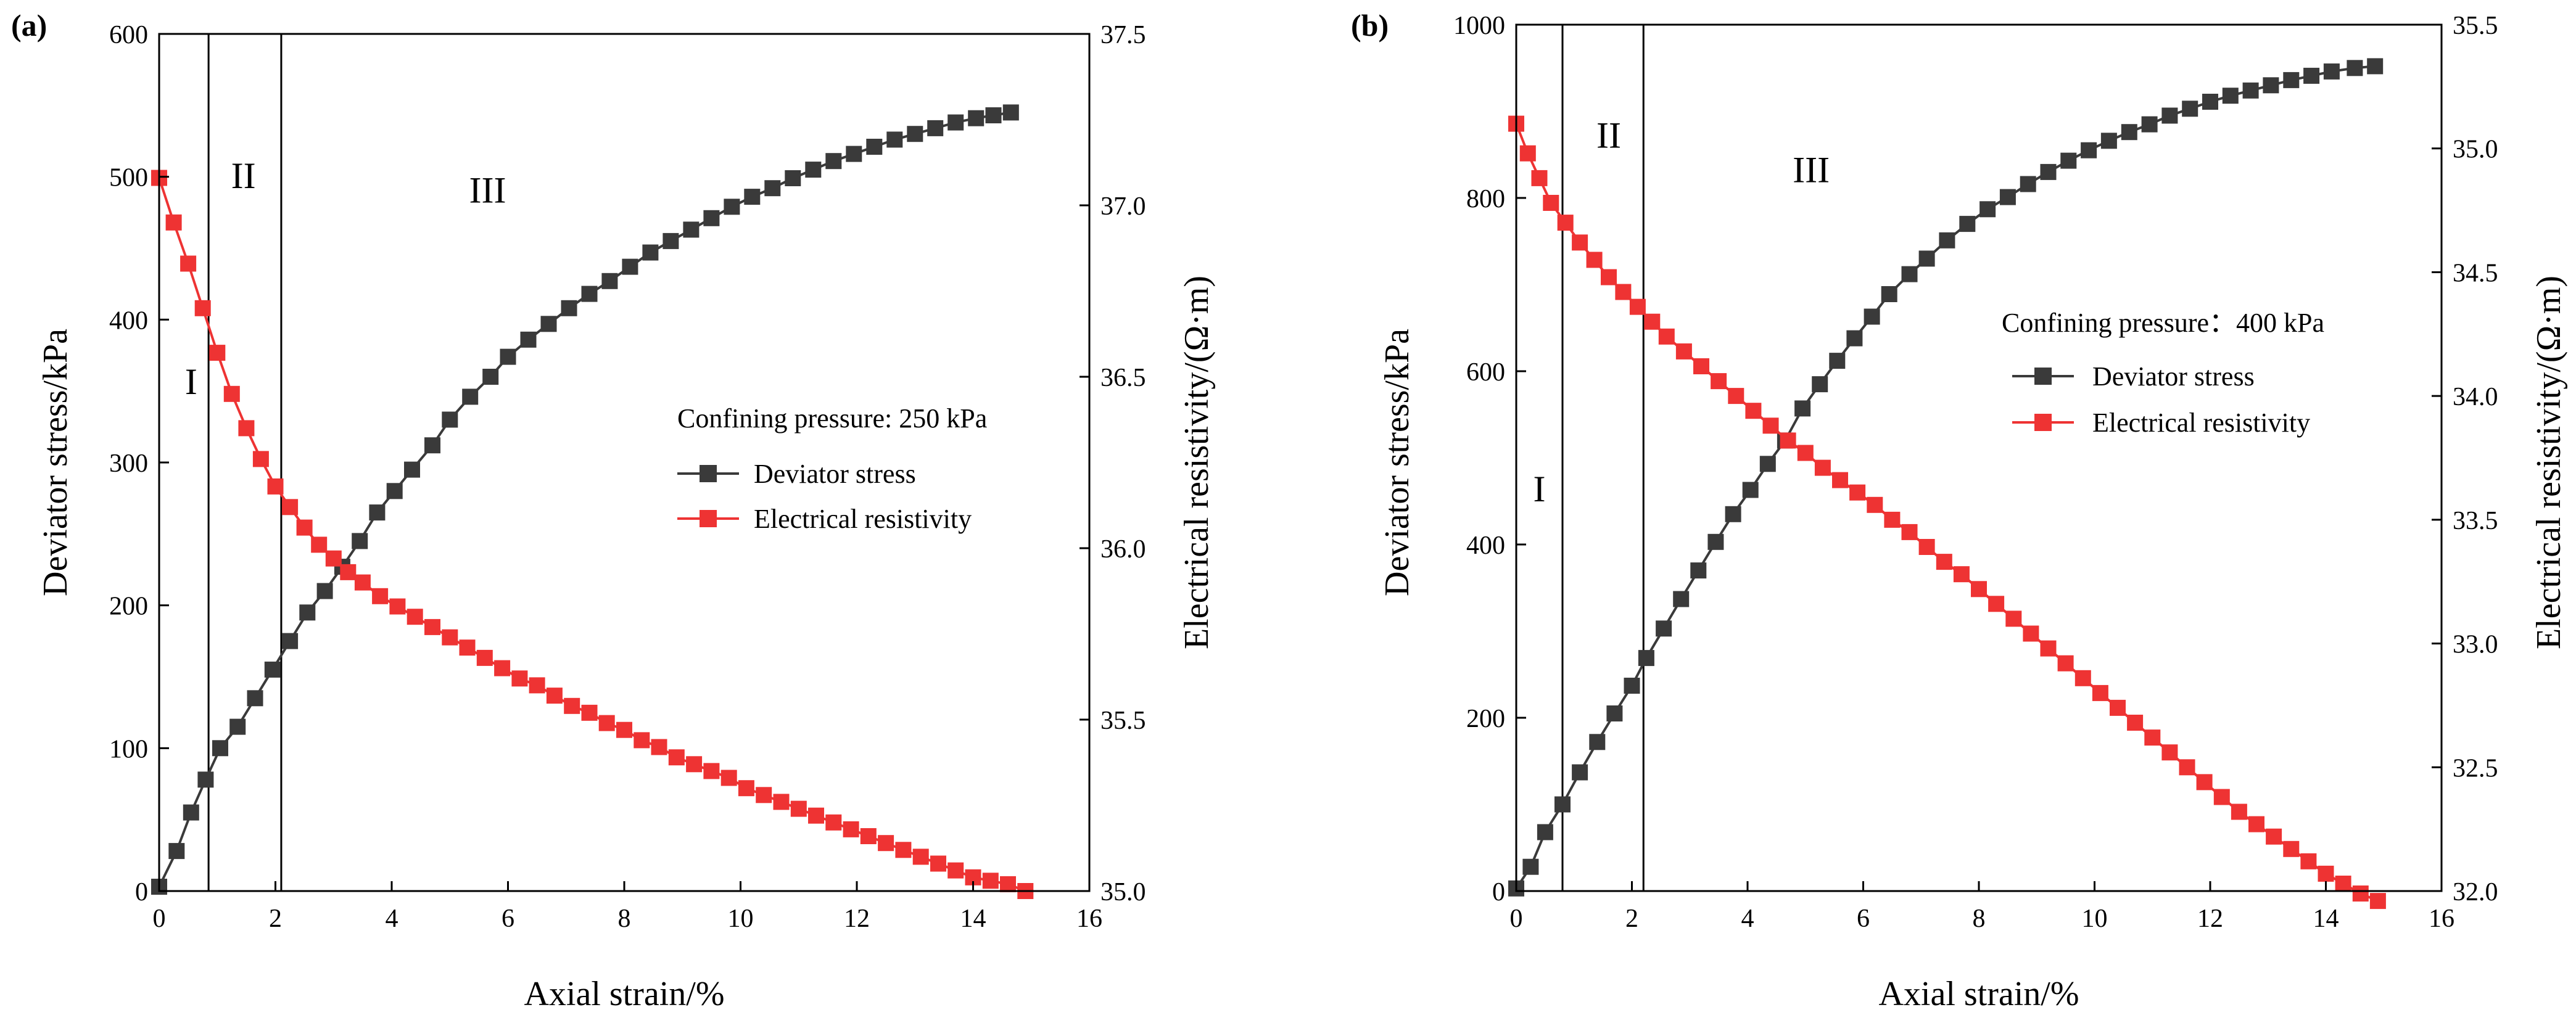  What do you see at coordinates (141, 892) in the screenshot?
I see `y-left-tick-label: 0` at bounding box center [141, 892].